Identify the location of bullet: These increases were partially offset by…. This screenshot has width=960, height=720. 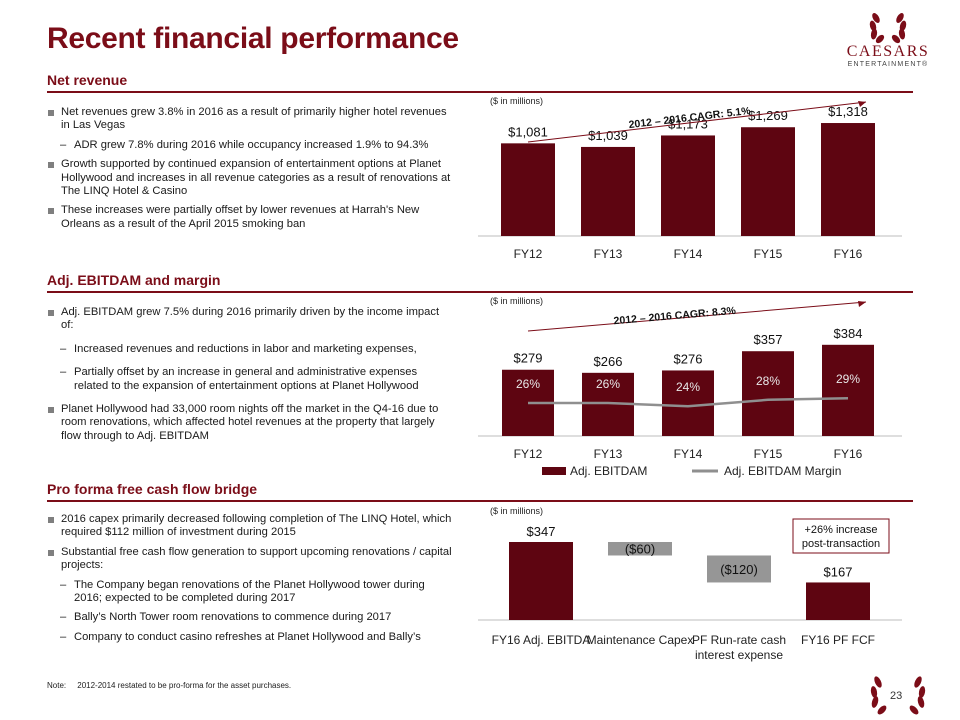
(249, 217).